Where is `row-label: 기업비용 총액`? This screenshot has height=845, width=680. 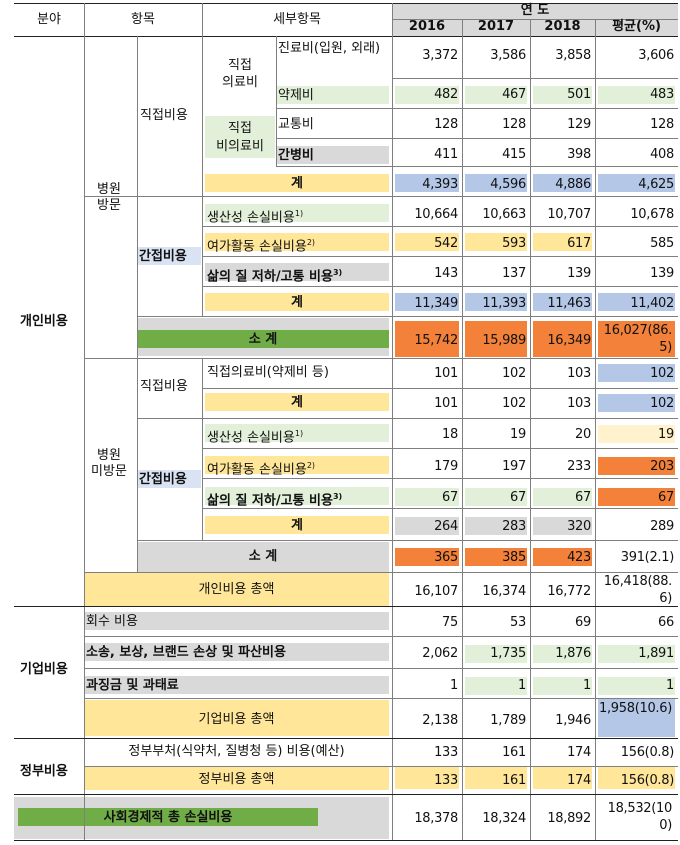
row-label: 기업비용 총액 is located at coordinates (236, 719).